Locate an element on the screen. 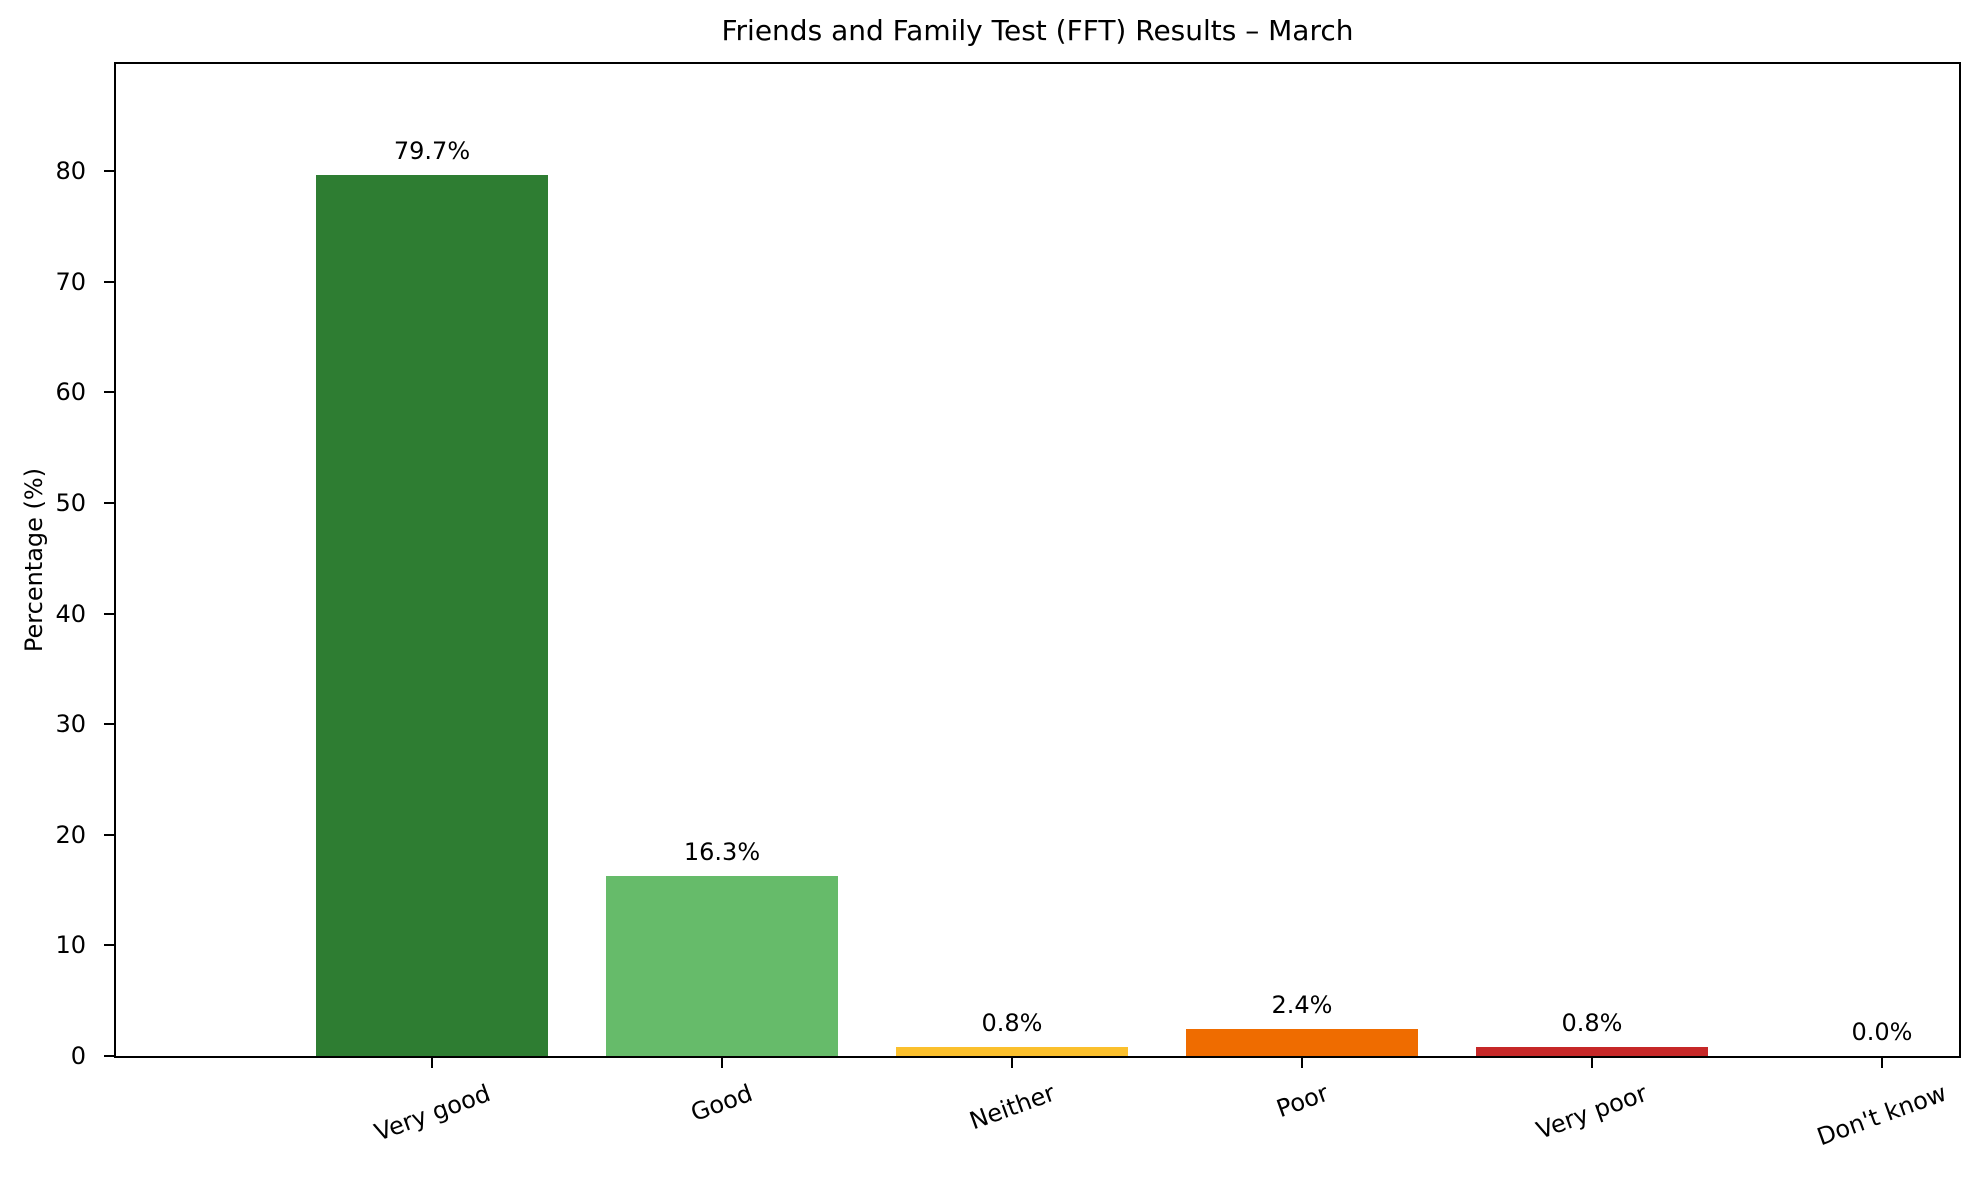 This screenshot has height=1177, width=1980. y-tick: 60 is located at coordinates (84, 392).